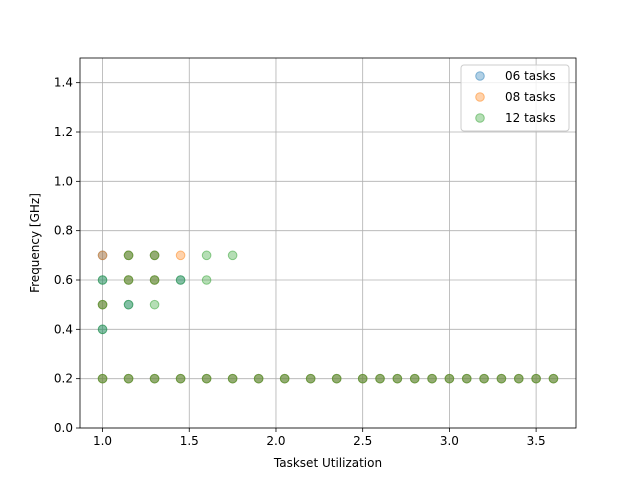 This screenshot has width=640, height=484. Describe the element at coordinates (327, 463) in the screenshot. I see `x-axis-label: Taskset Utilization` at that location.